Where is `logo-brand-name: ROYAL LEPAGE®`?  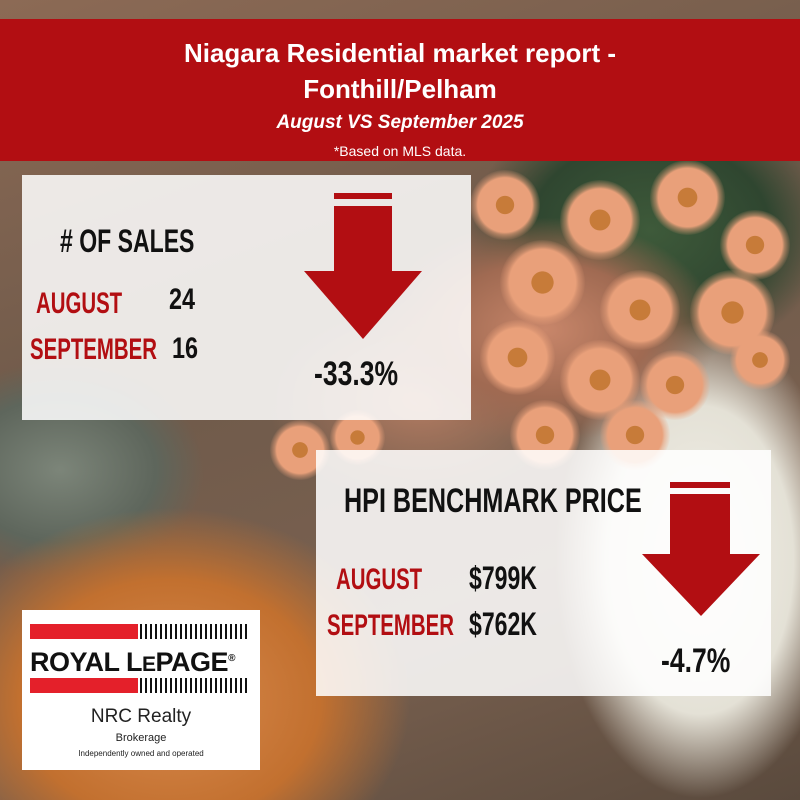
logo-brand-name: ROYAL LEPAGE® is located at coordinates (132, 662).